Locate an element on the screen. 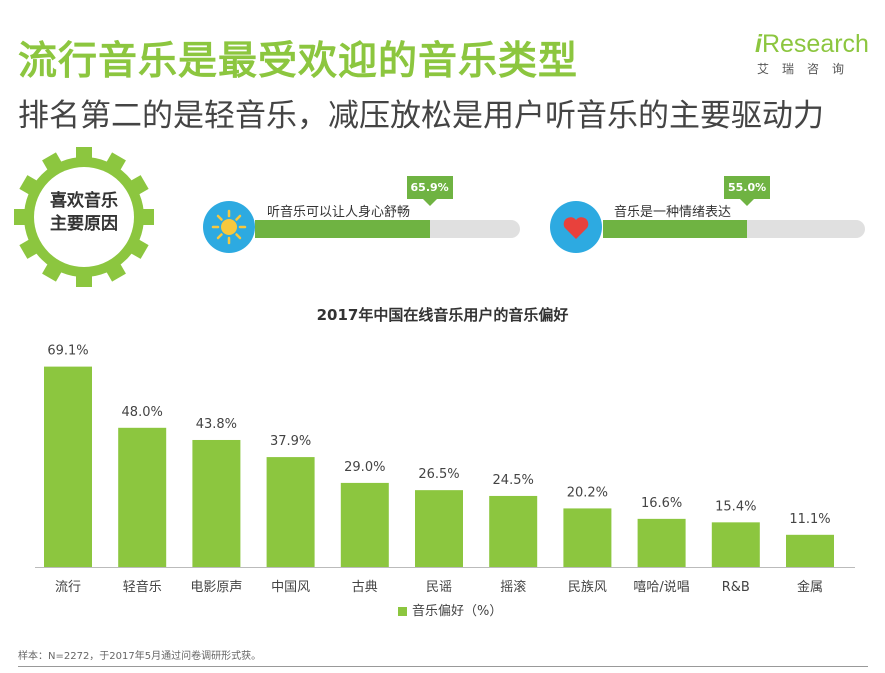 The image size is (885, 673). logo-i: i is located at coordinates (758, 44).